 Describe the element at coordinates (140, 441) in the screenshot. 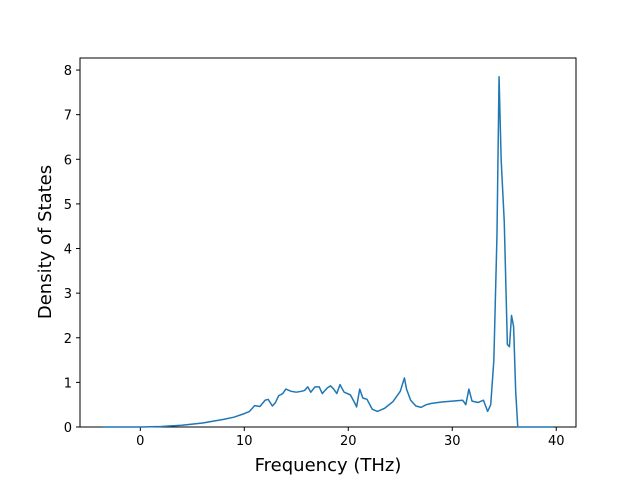

I see `x-tick-label: 0` at that location.